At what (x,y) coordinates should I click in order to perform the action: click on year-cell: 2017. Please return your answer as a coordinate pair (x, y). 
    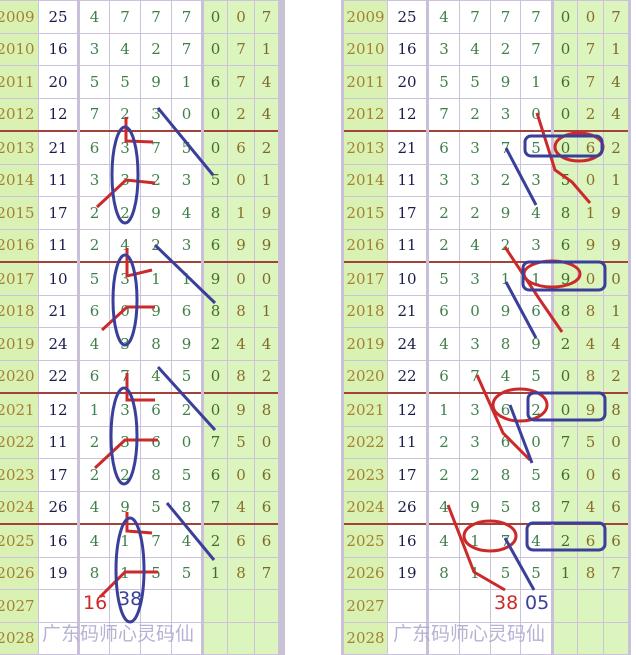
    Looking at the image, I should click on (19, 278).